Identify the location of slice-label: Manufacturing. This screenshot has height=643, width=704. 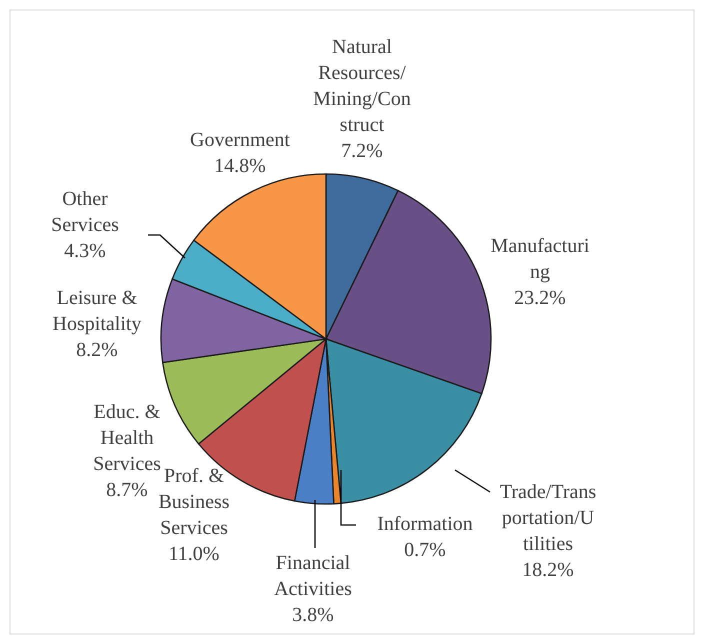
(540, 259).